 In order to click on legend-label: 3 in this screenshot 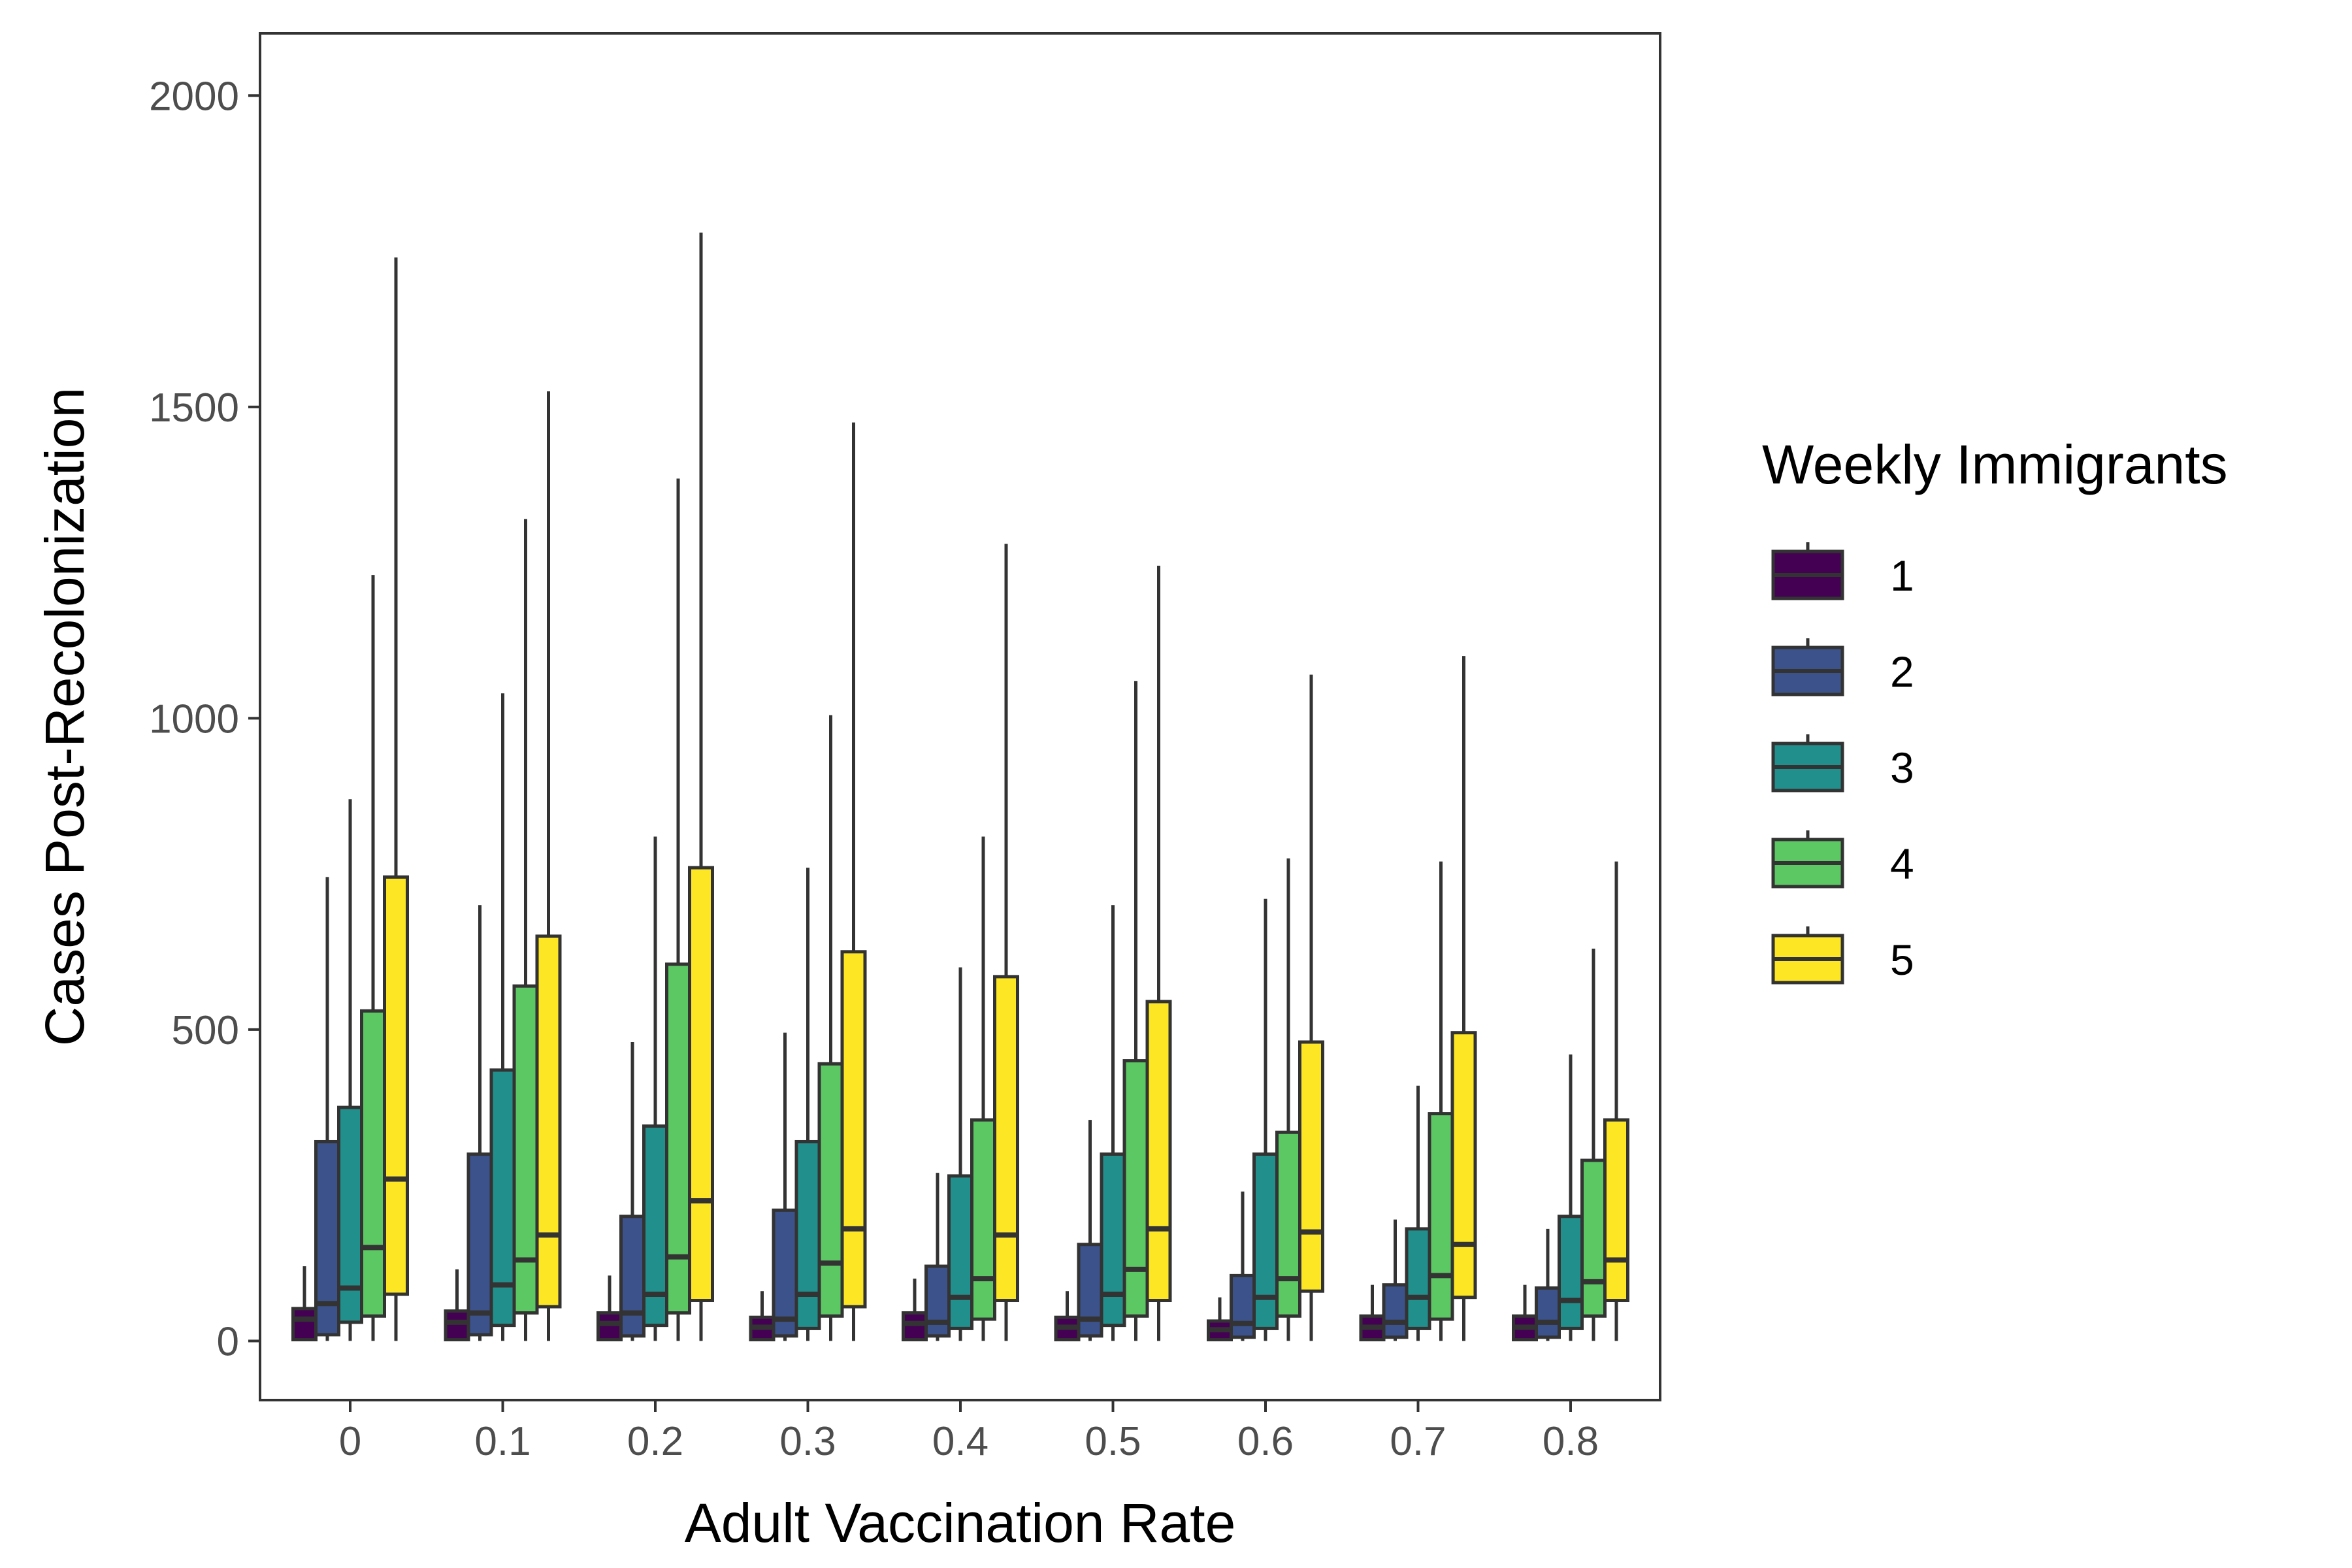, I will do `click(1902, 767)`.